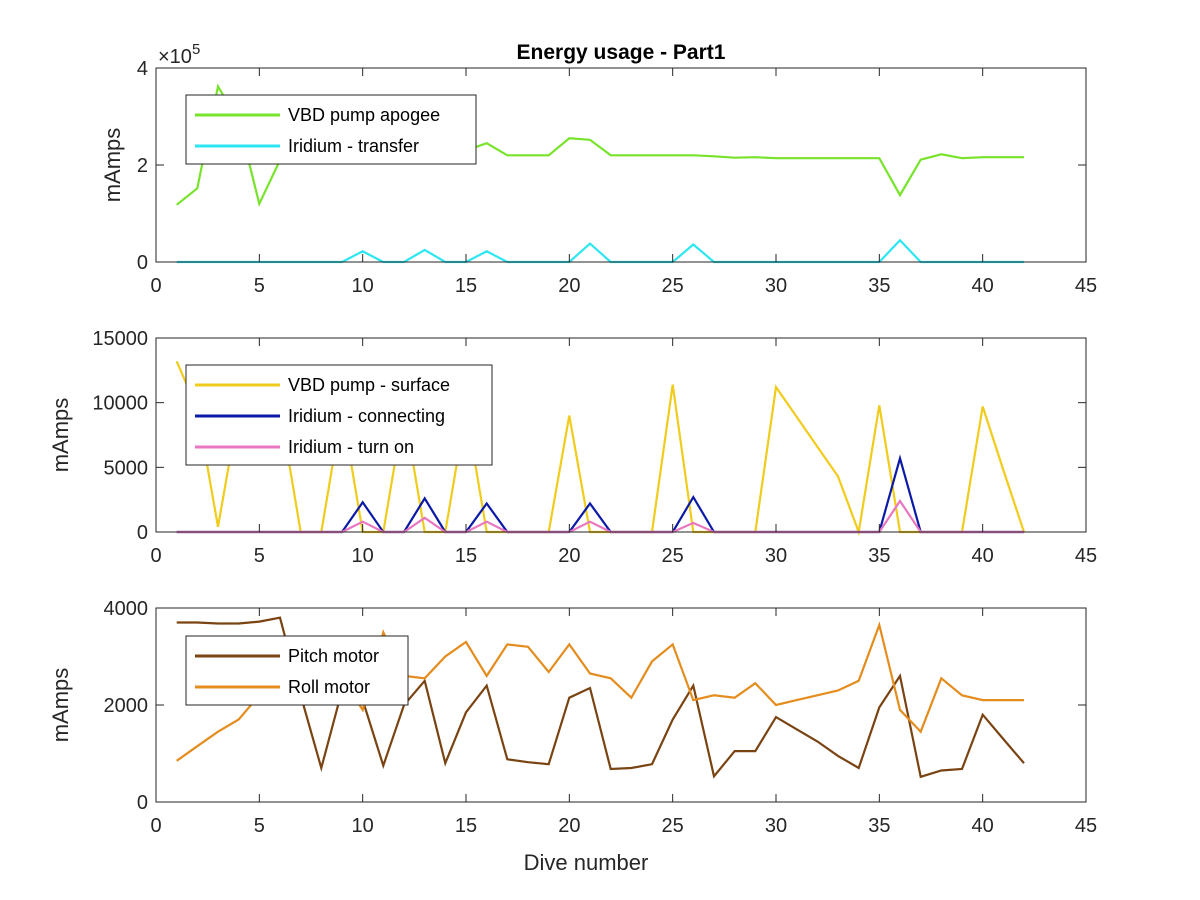  I want to click on x-axis-label: Dive number, so click(586, 862).